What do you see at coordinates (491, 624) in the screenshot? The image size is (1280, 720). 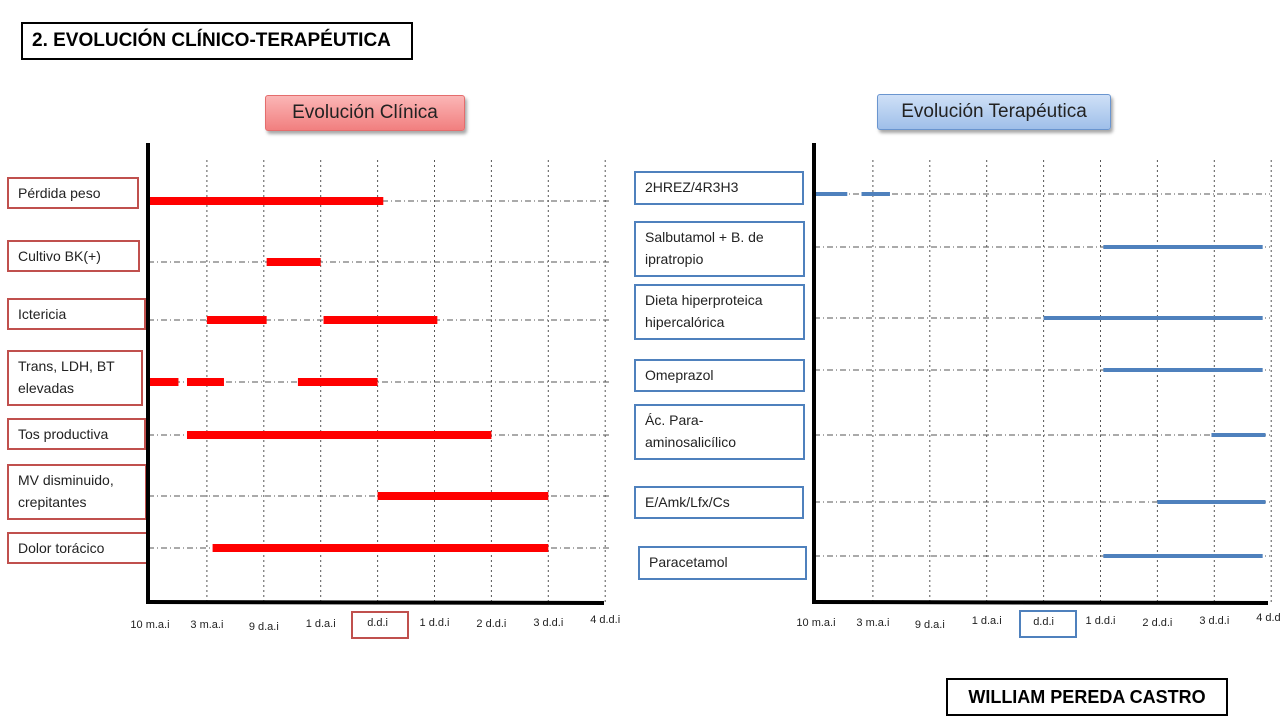 I see `clinical-tick-label: 2 d.d.i` at bounding box center [491, 624].